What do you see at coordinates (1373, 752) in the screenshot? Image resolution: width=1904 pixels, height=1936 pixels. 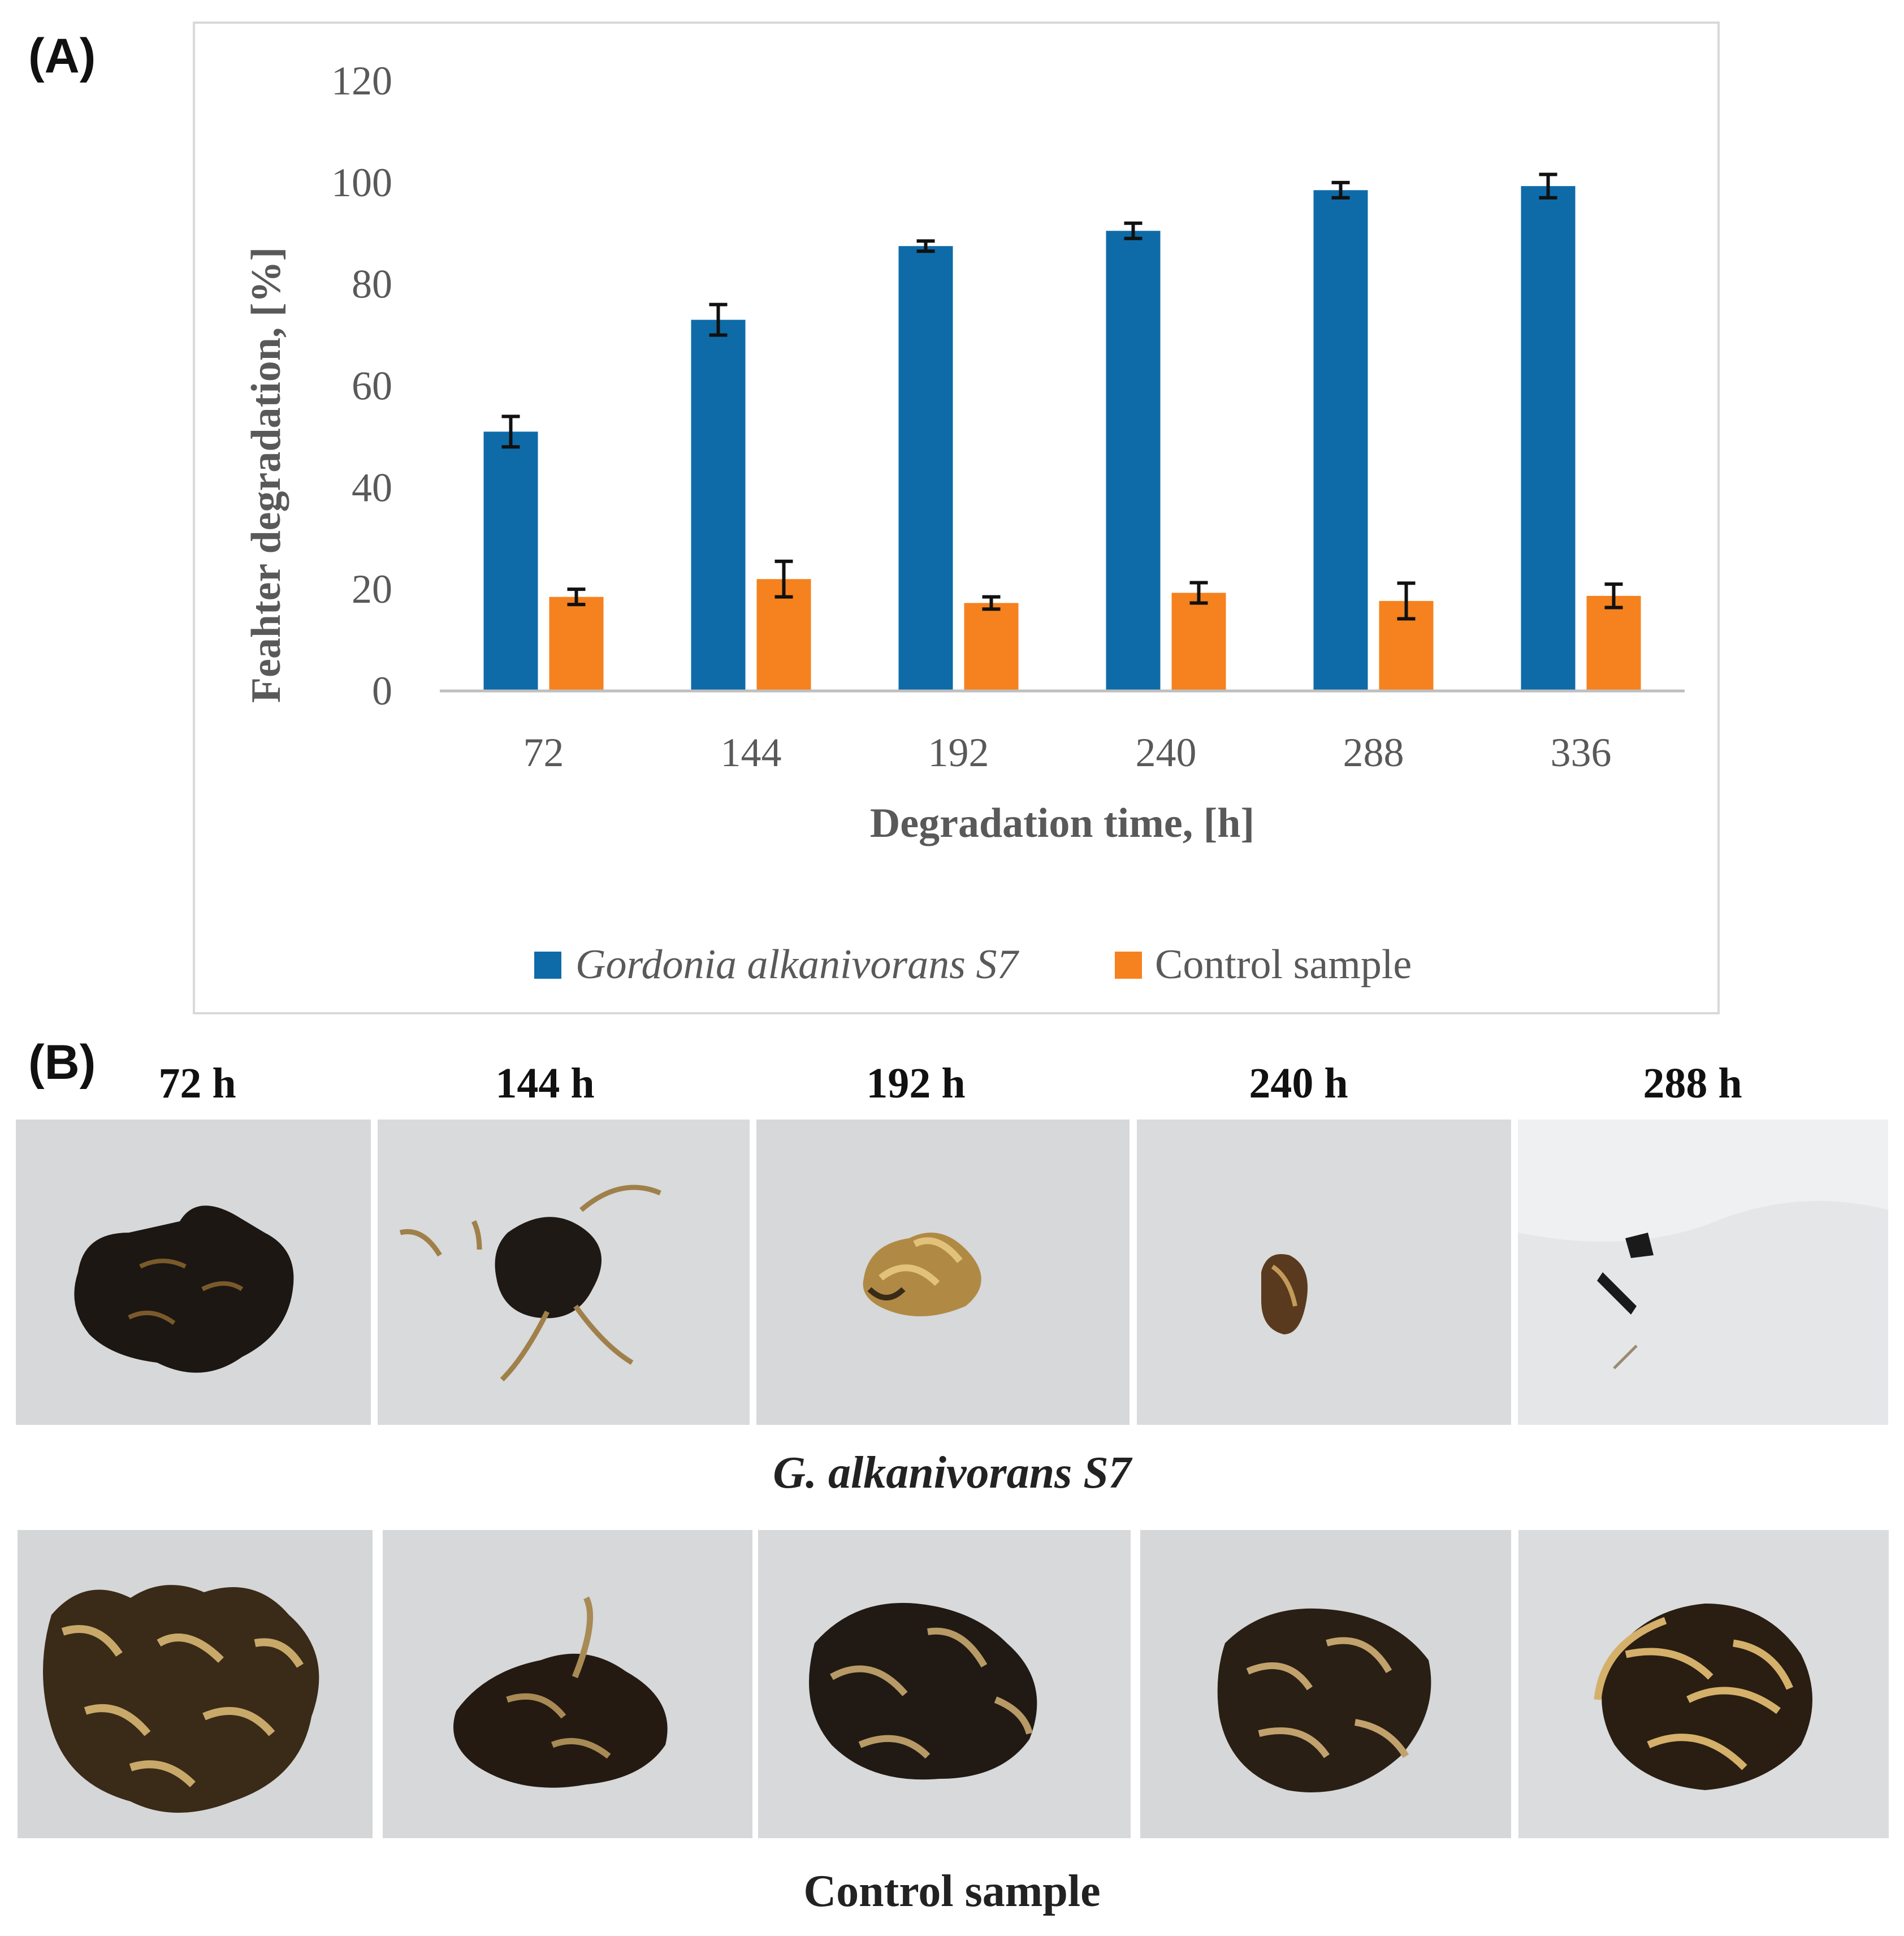 I see `x-tick-label: 288` at bounding box center [1373, 752].